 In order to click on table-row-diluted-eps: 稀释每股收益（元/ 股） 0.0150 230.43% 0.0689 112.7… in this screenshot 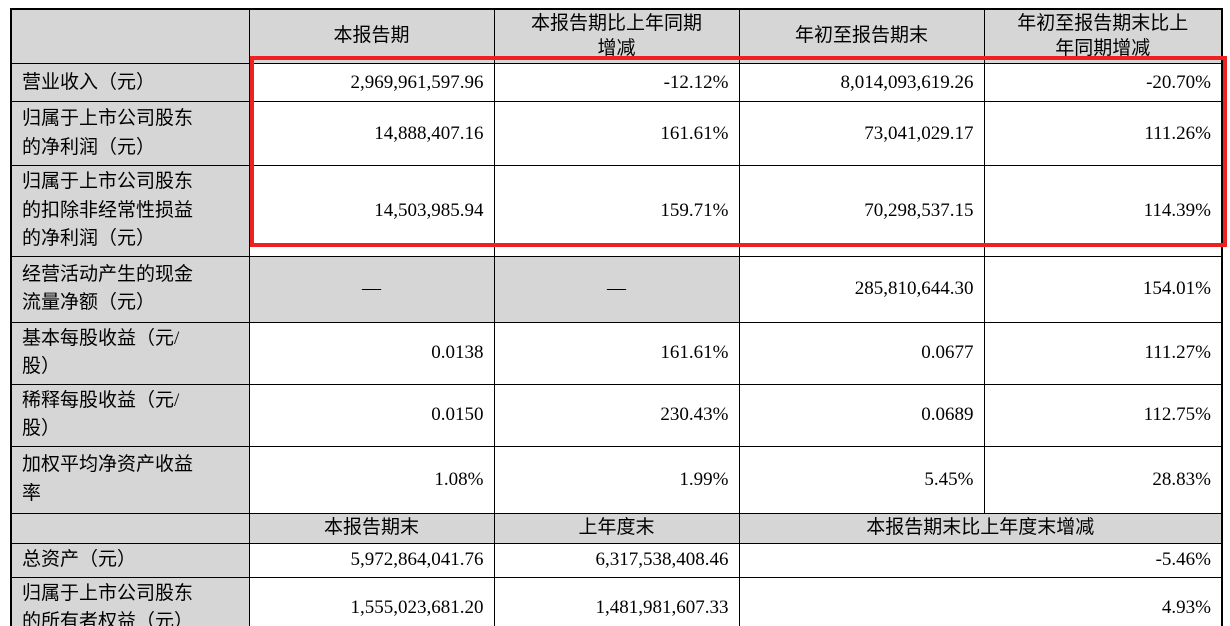, I will do `click(616, 415)`.